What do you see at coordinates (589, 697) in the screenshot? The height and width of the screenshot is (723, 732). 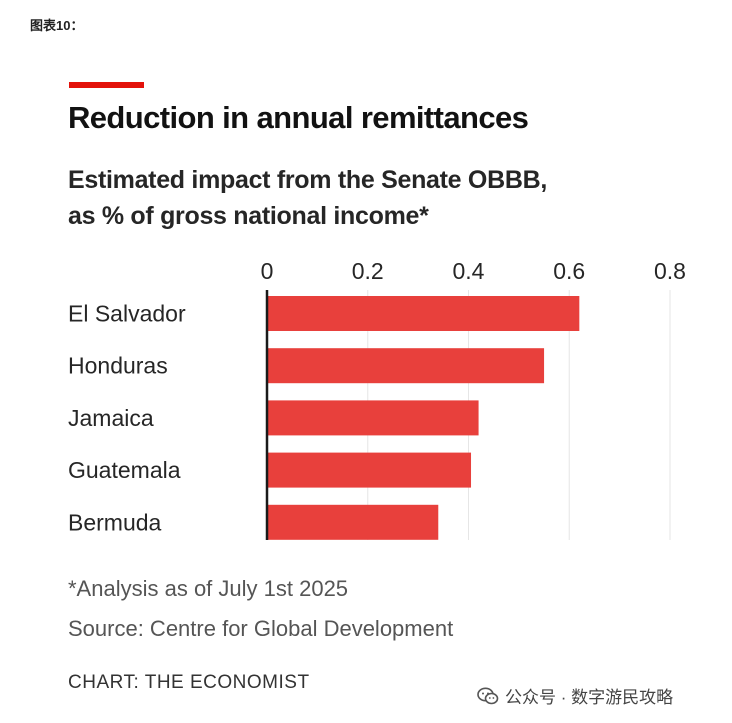 I see `wechat-account-name: 公众号 · 数字游民攻略` at bounding box center [589, 697].